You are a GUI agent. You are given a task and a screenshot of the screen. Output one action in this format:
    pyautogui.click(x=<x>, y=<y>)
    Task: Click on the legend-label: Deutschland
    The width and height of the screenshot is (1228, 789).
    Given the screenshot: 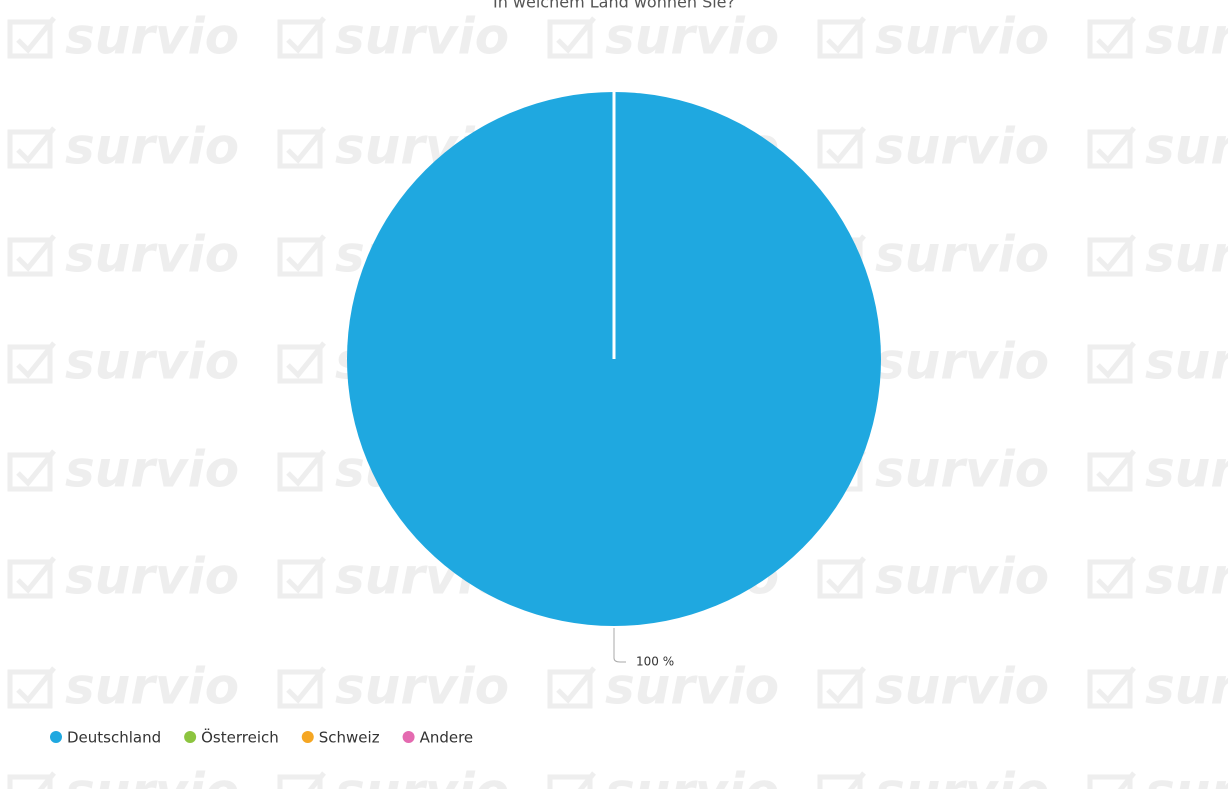 What is the action you would take?
    pyautogui.click(x=114, y=738)
    